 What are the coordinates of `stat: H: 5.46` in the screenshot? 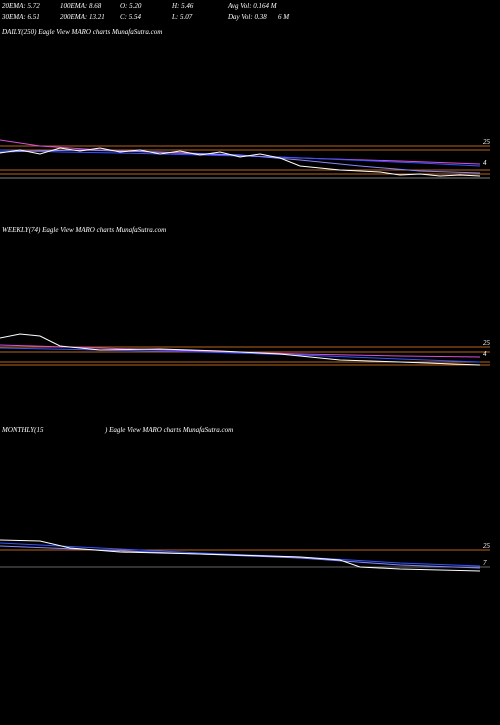 It's located at (182, 6).